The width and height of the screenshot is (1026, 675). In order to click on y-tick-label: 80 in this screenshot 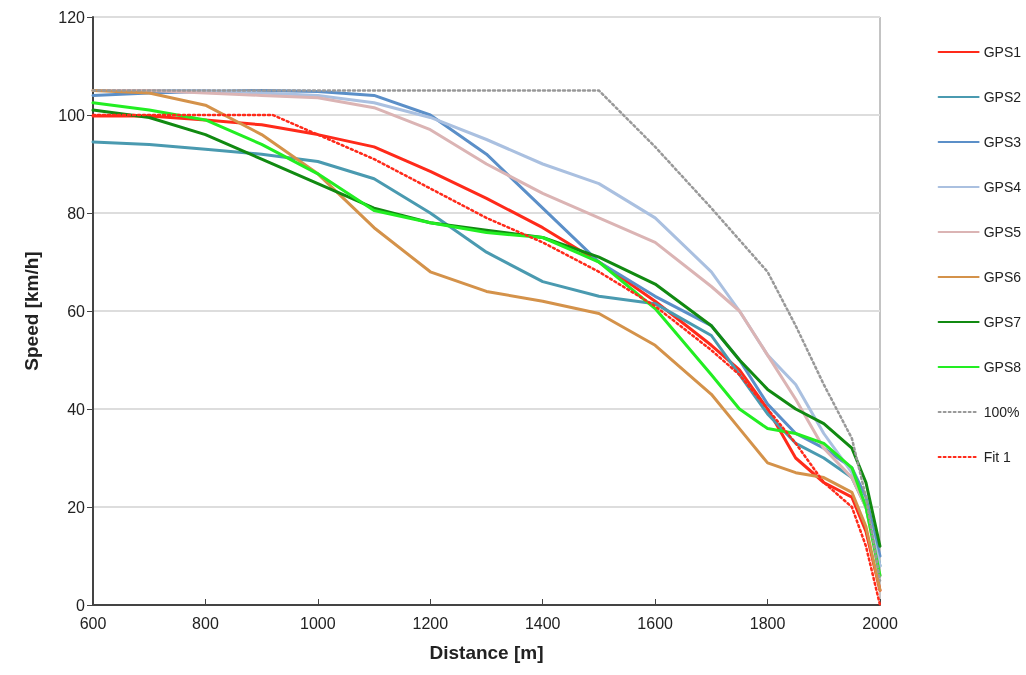, I will do `click(76, 213)`.